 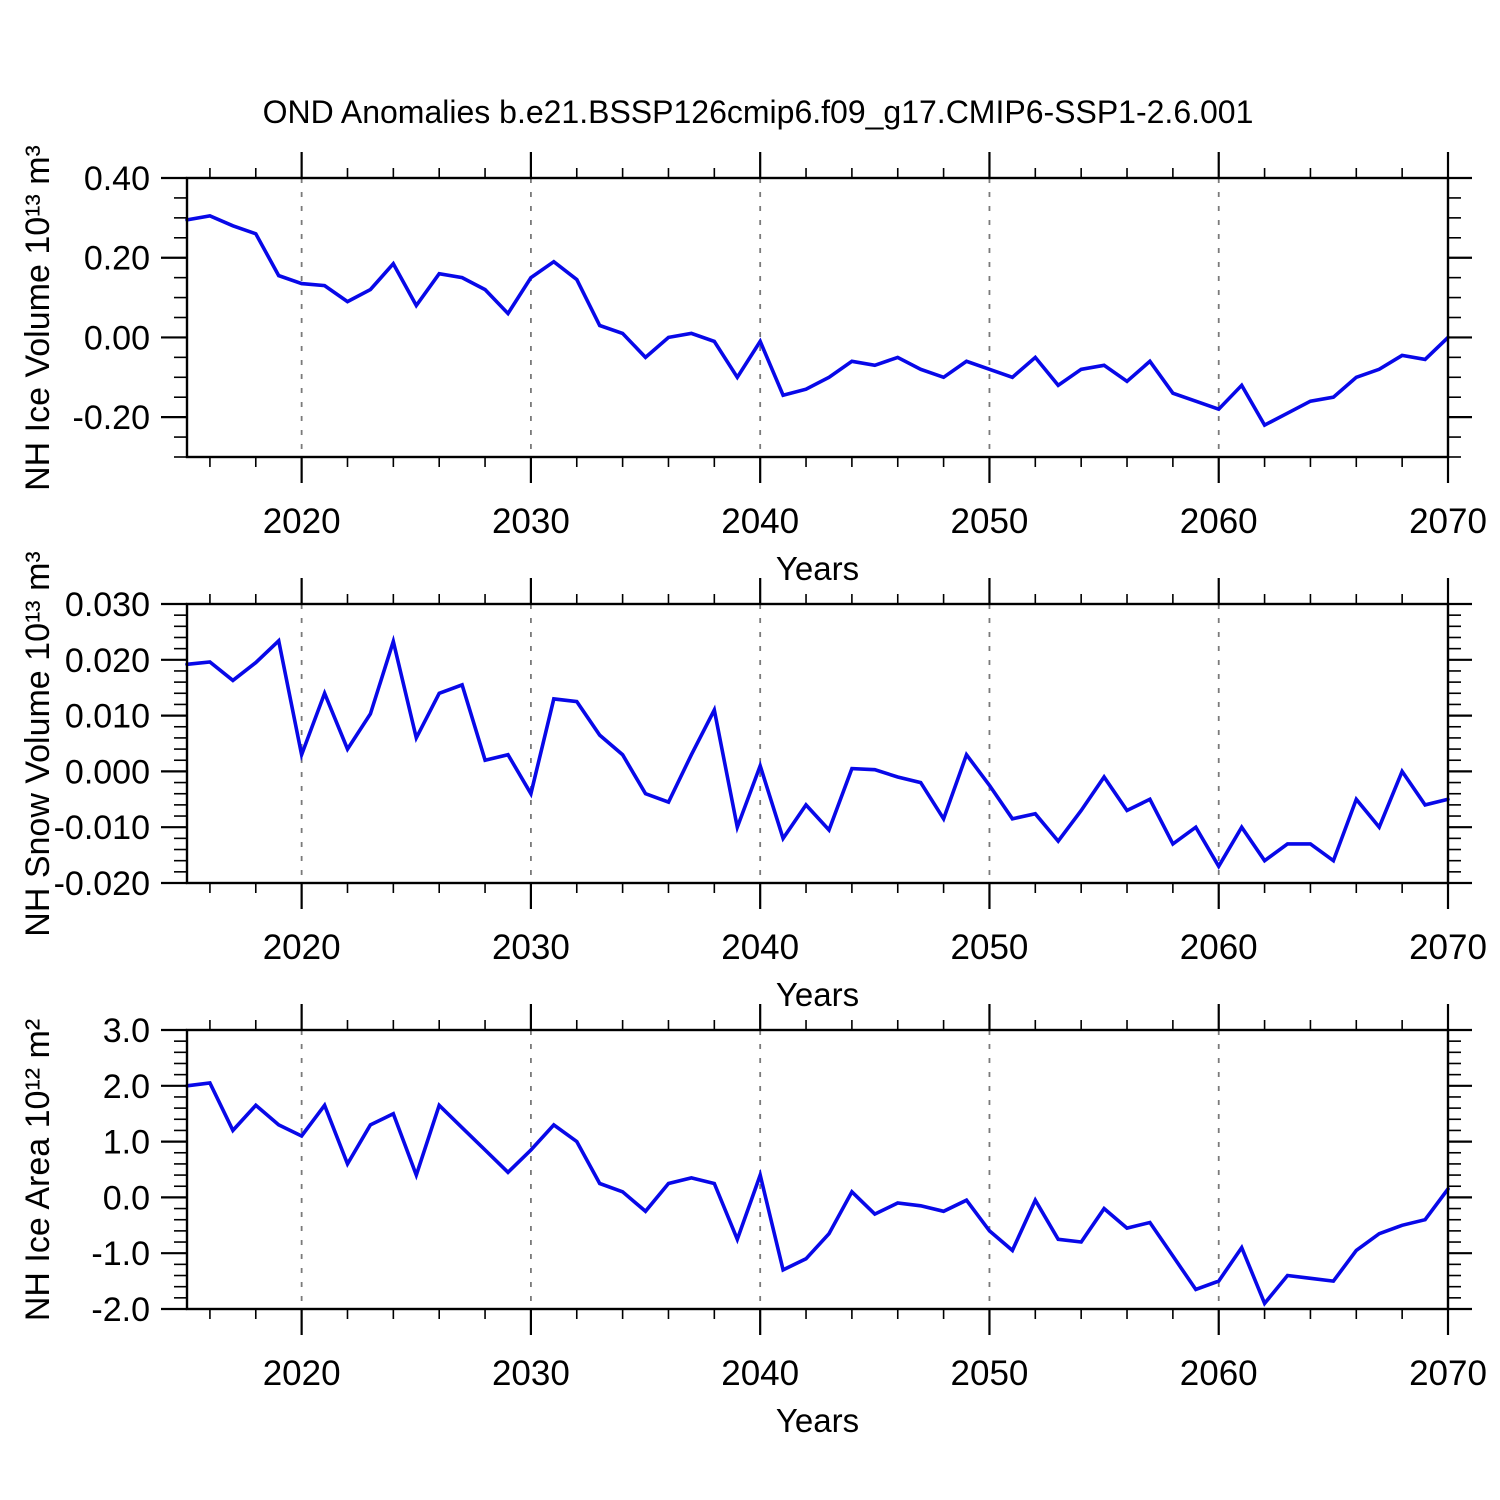 I want to click on x-axis-label-panel3: Years, so click(x=817, y=1420).